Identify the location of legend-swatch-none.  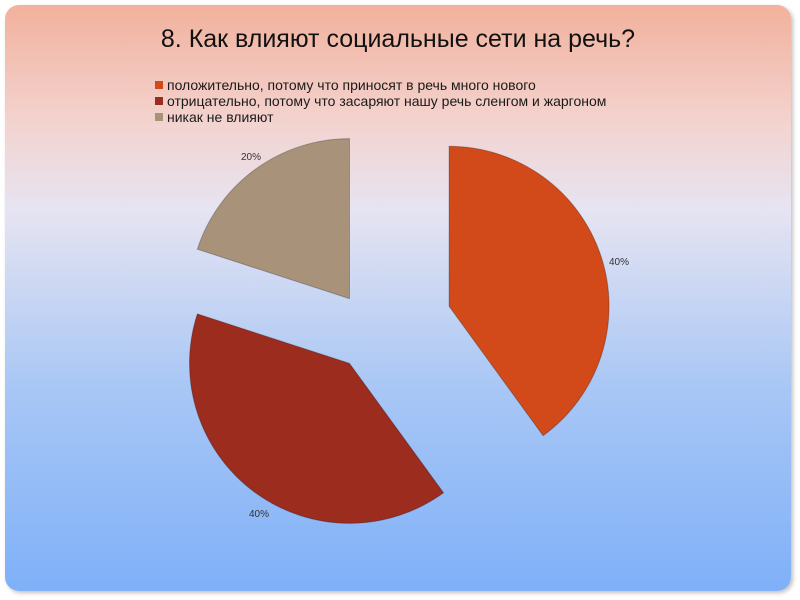
(159, 117).